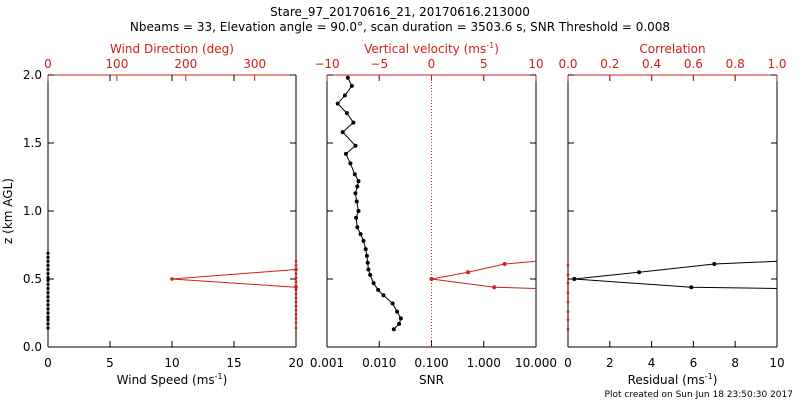 The width and height of the screenshot is (800, 404). What do you see at coordinates (185, 64) in the screenshot?
I see `top-tick-label: 200` at bounding box center [185, 64].